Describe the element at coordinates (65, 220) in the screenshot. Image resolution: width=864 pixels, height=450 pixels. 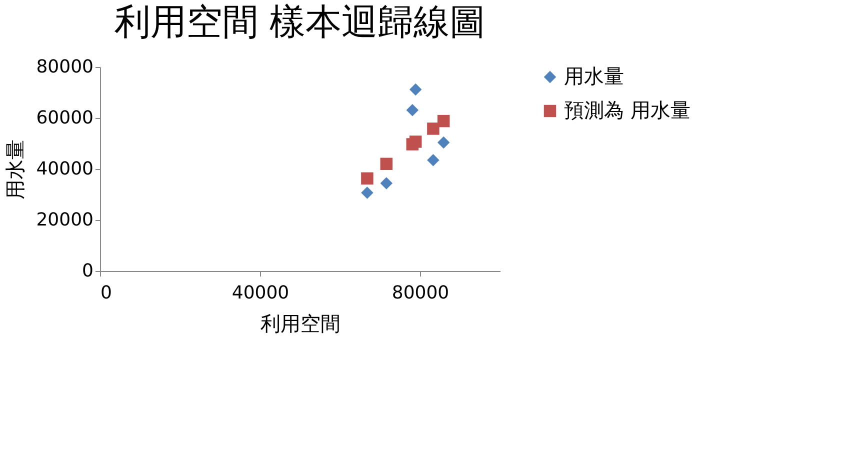
I see `y-tick-label: 20000` at that location.